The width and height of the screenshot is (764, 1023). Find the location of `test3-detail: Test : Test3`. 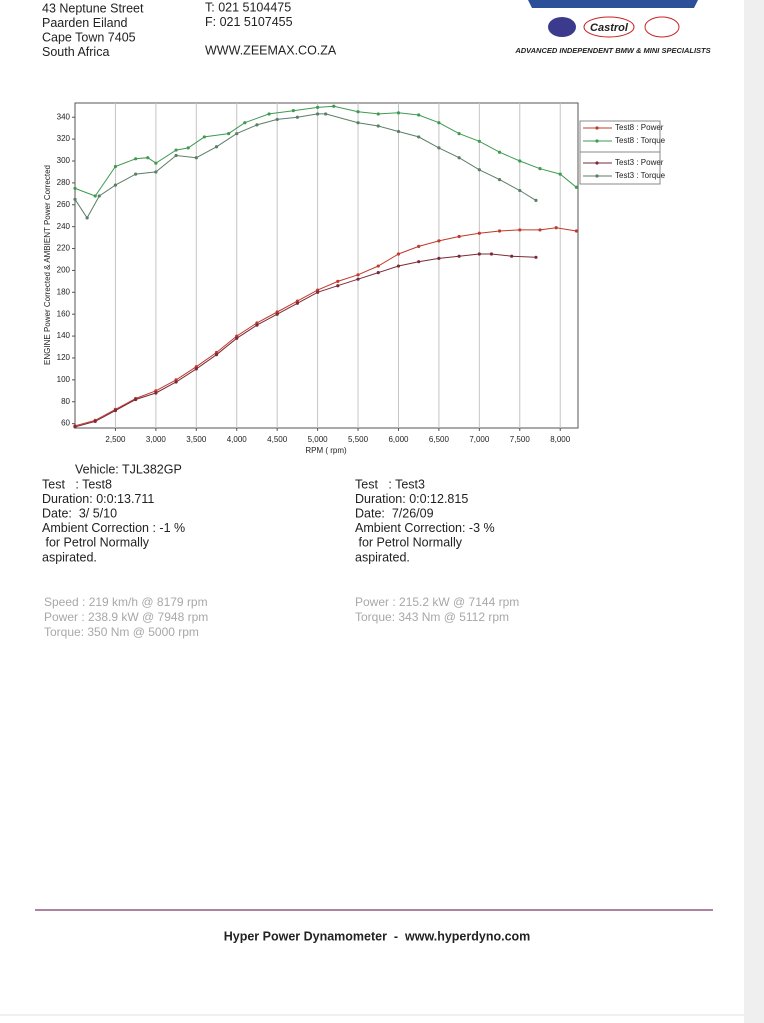

test3-detail: Test : Test3 is located at coordinates (390, 484).